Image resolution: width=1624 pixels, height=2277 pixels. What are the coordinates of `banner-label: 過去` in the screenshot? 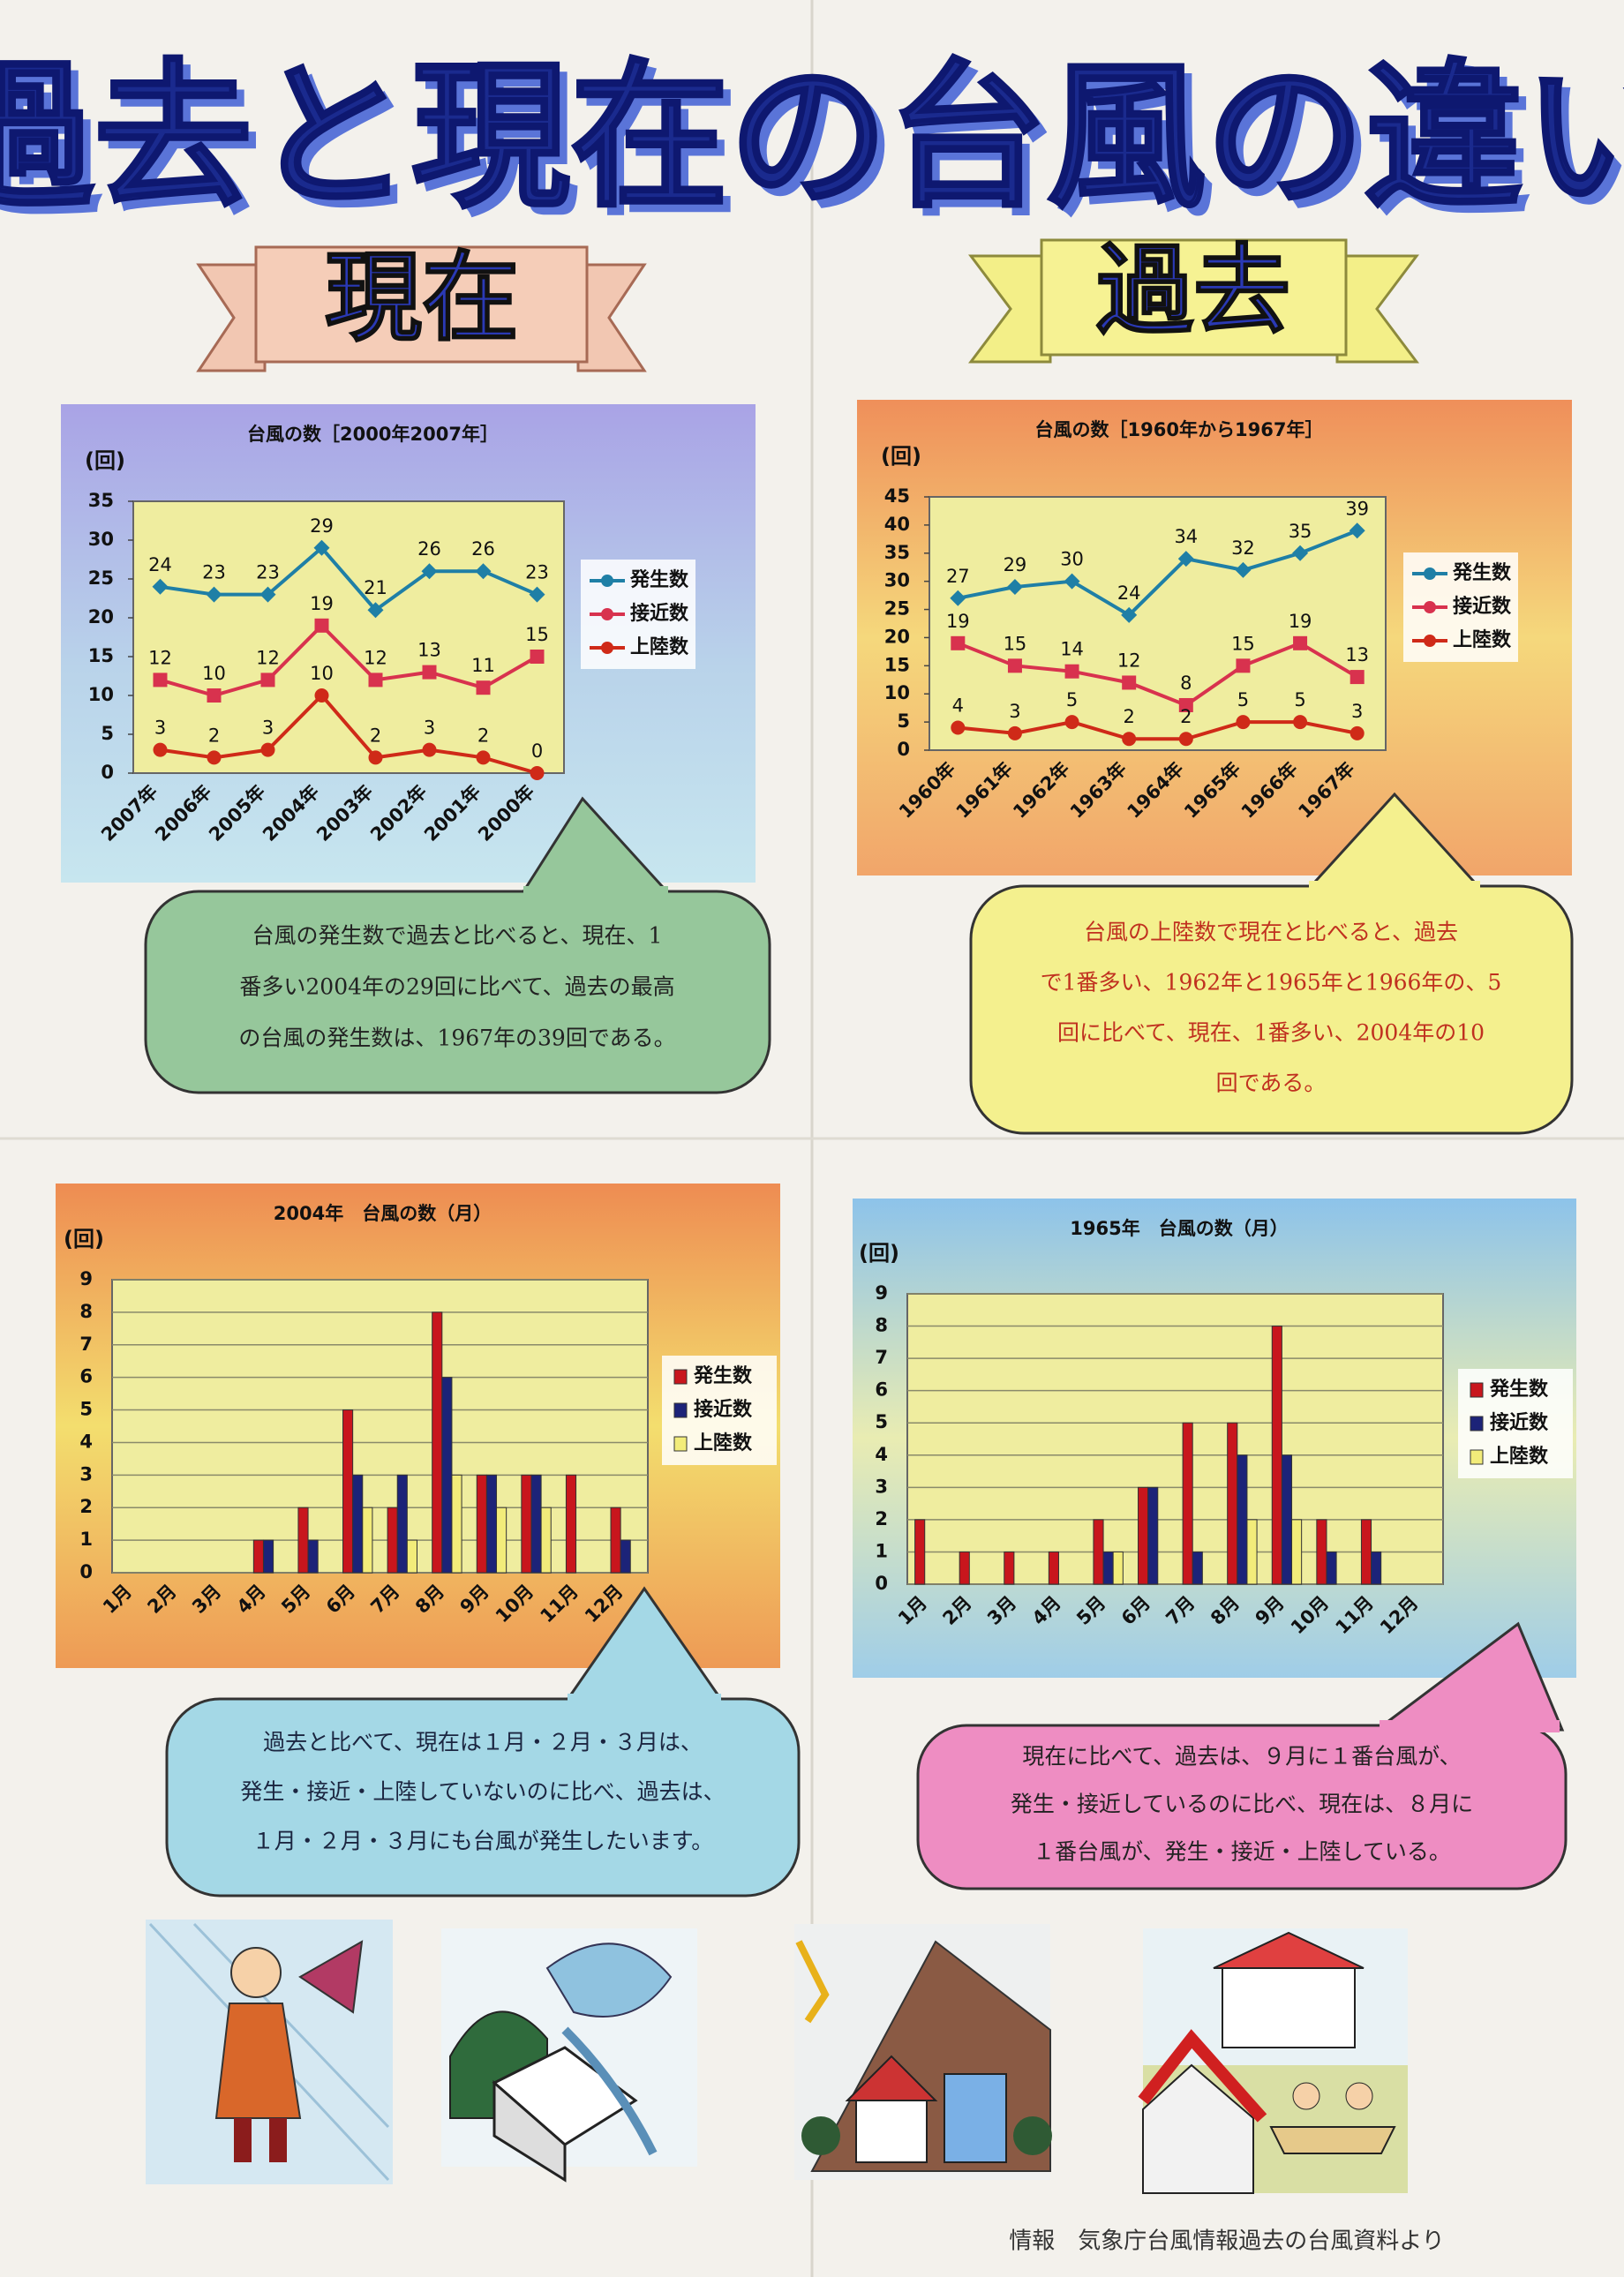 It's located at (1193, 290).